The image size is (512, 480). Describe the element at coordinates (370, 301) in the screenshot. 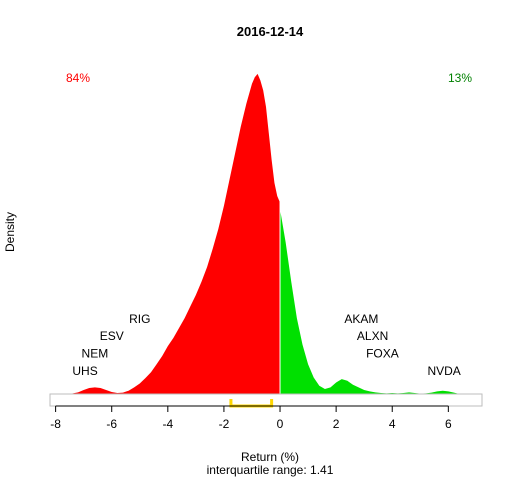

I see `positive-density-area` at that location.